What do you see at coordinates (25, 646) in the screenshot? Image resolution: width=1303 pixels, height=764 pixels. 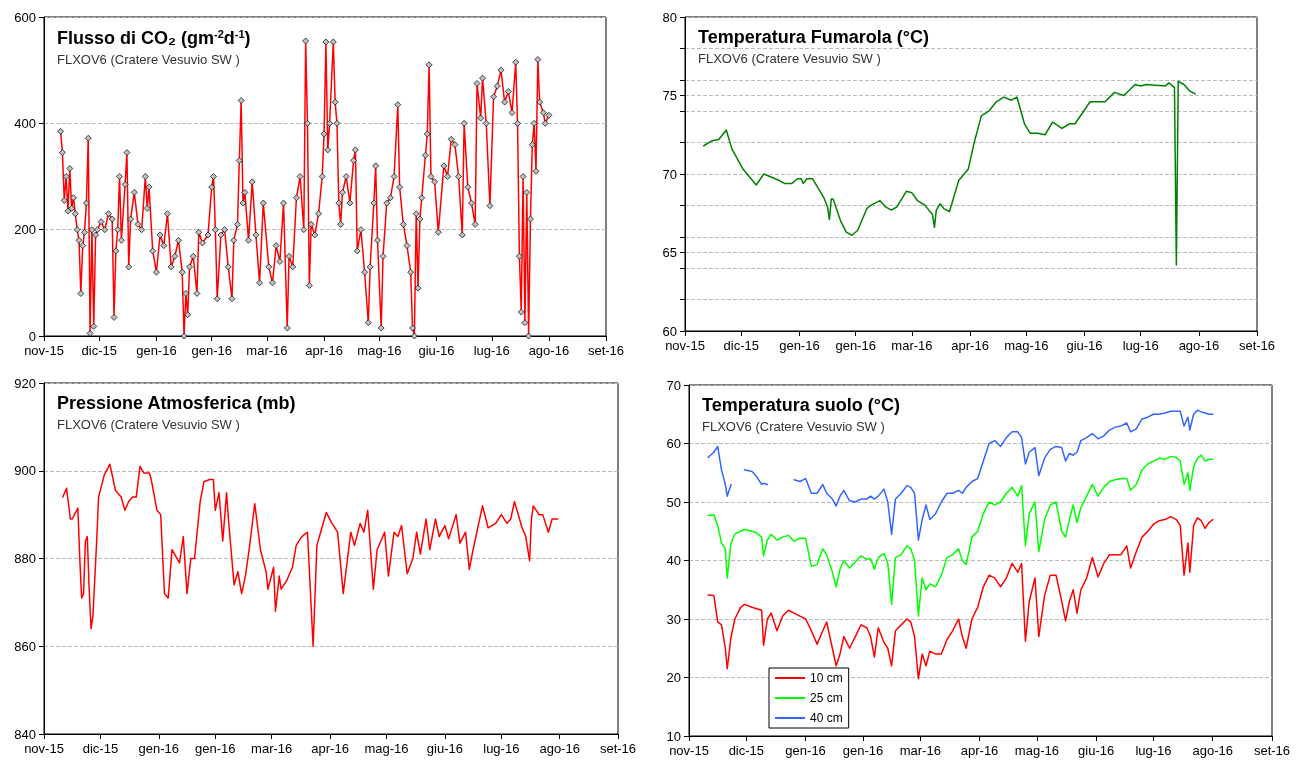 I see `y-tick-label: 860` at bounding box center [25, 646].